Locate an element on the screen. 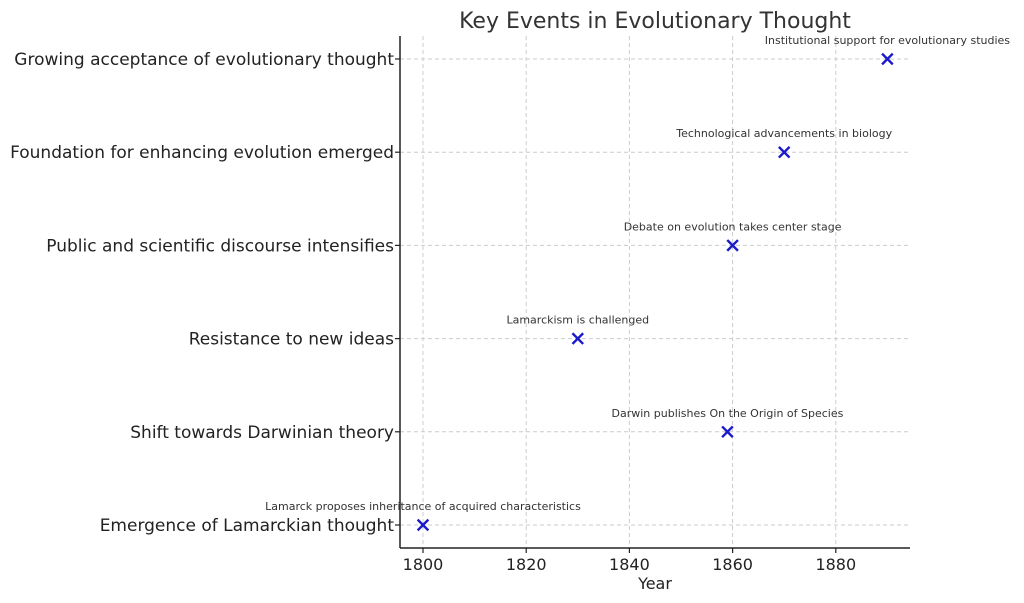  annotation-label: Debate on evolution takes center stage is located at coordinates (733, 226).